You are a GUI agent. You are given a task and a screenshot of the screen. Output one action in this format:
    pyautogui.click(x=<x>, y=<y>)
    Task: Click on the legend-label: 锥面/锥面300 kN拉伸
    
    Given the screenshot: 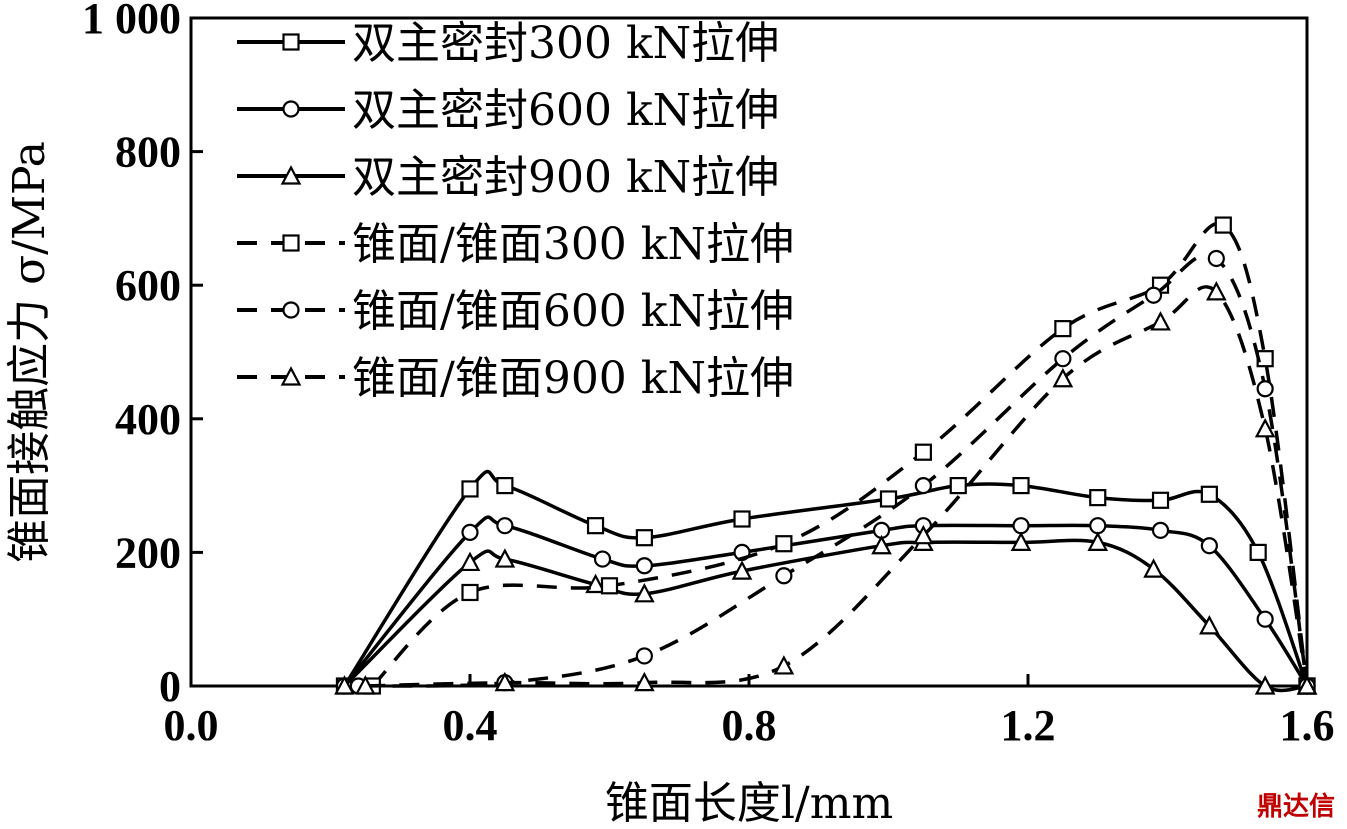 What is the action you would take?
    pyautogui.click(x=573, y=244)
    